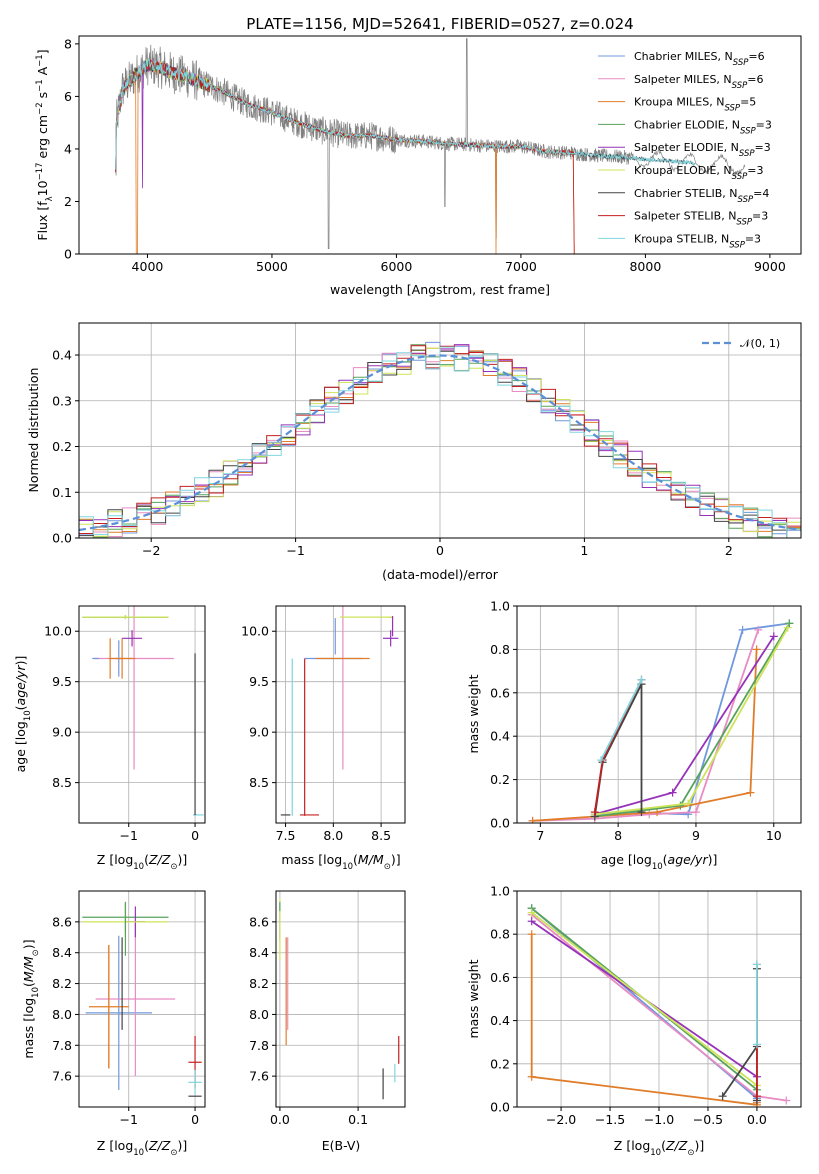  Describe the element at coordinates (722, 1096) in the screenshot. I see `massweight-vs-Z-marker-chabrier_stelib` at that location.